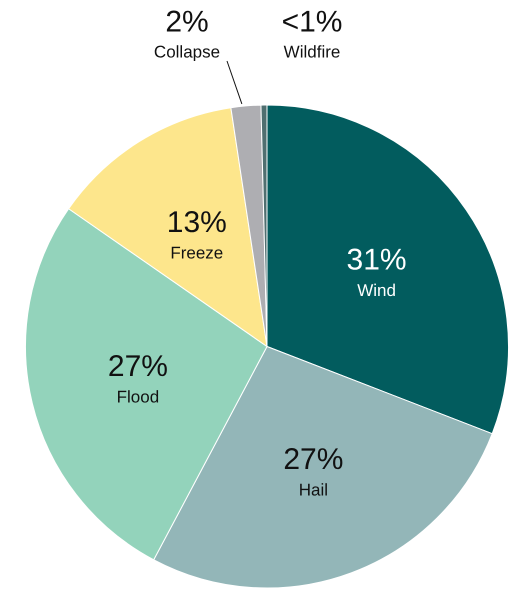  I want to click on slice-label: Flood, so click(138, 396).